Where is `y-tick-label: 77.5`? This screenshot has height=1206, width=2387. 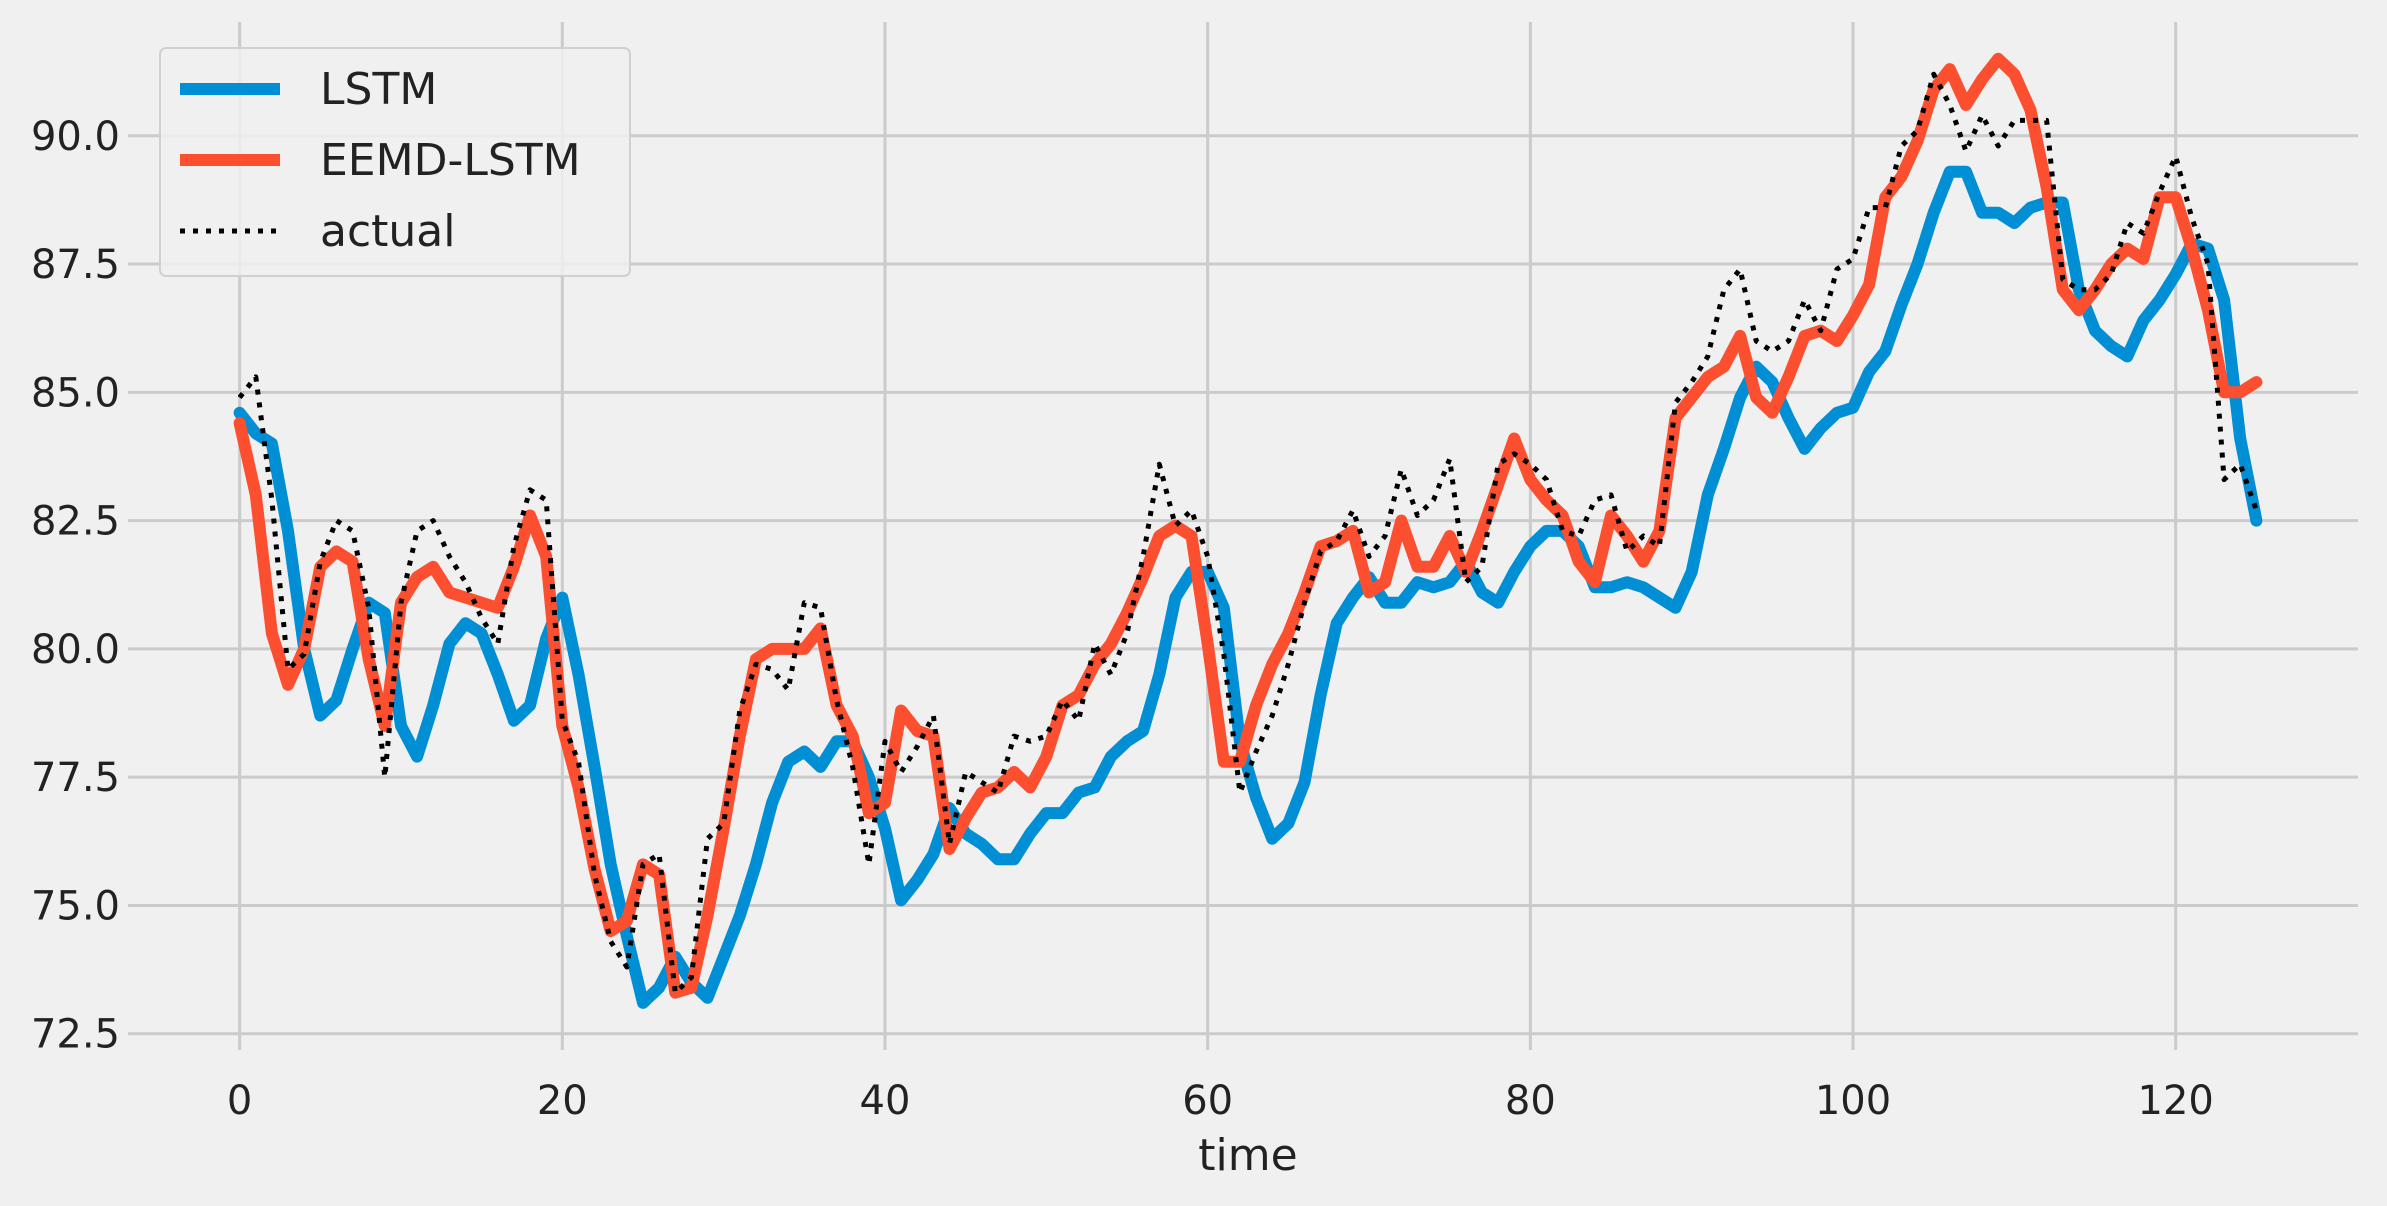
y-tick-label: 77.5 is located at coordinates (75, 778).